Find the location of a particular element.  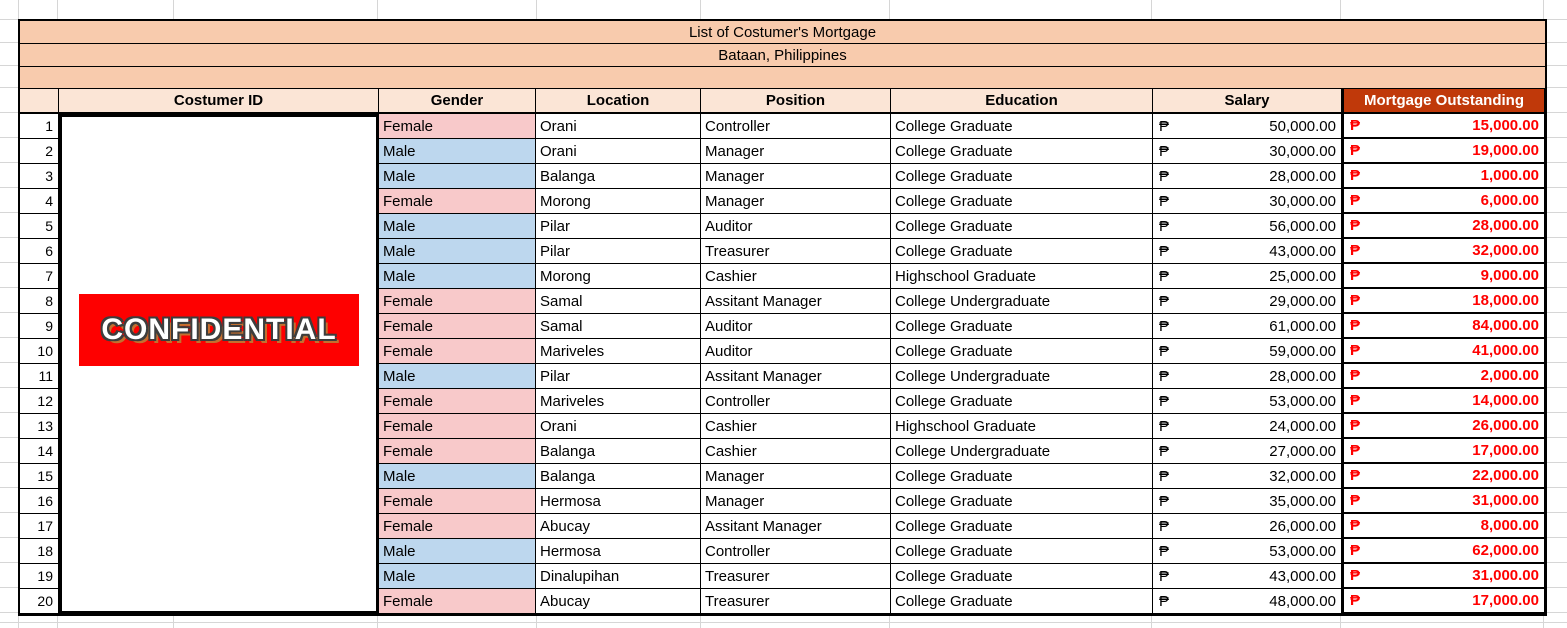

row-number-cell: 13 is located at coordinates (39, 426).